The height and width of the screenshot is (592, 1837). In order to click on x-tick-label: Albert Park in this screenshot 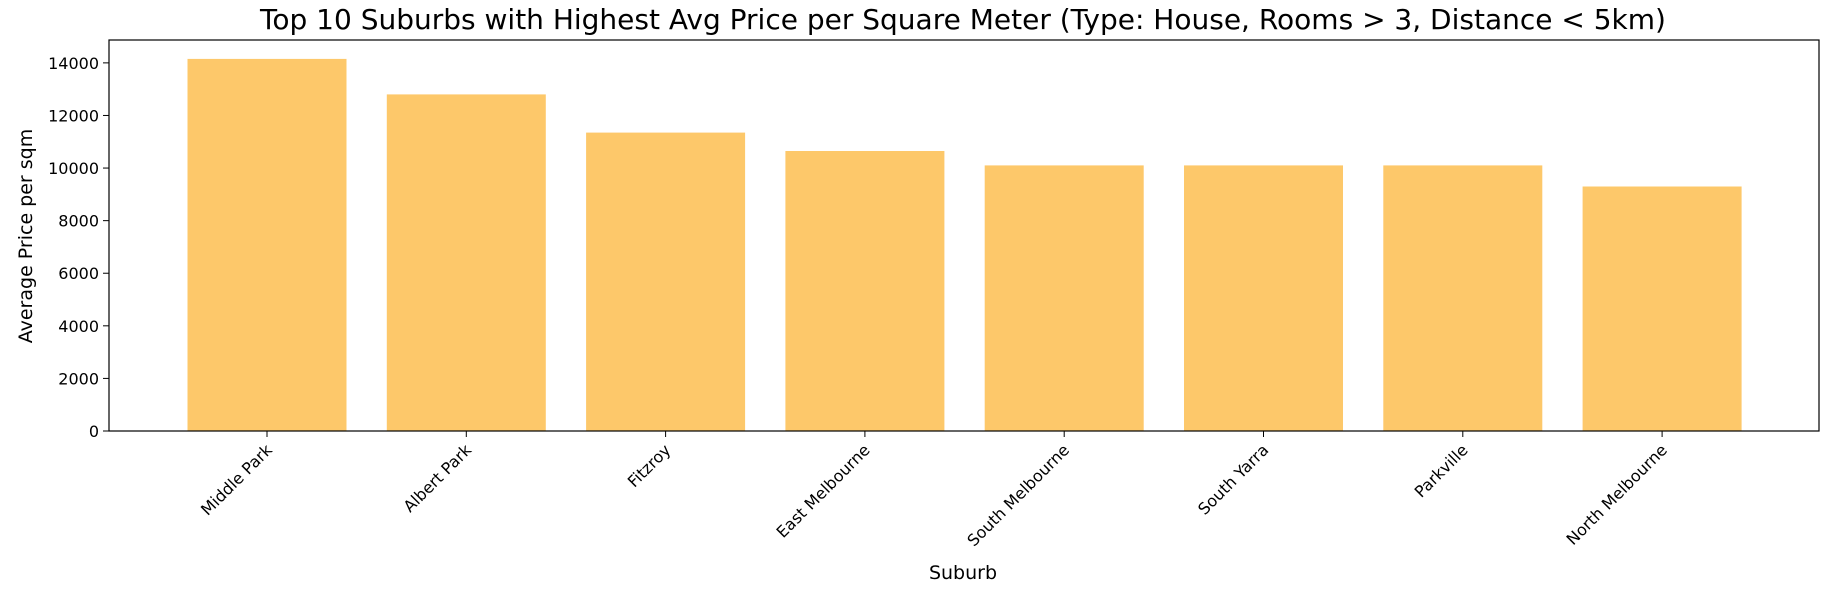, I will do `click(438, 478)`.